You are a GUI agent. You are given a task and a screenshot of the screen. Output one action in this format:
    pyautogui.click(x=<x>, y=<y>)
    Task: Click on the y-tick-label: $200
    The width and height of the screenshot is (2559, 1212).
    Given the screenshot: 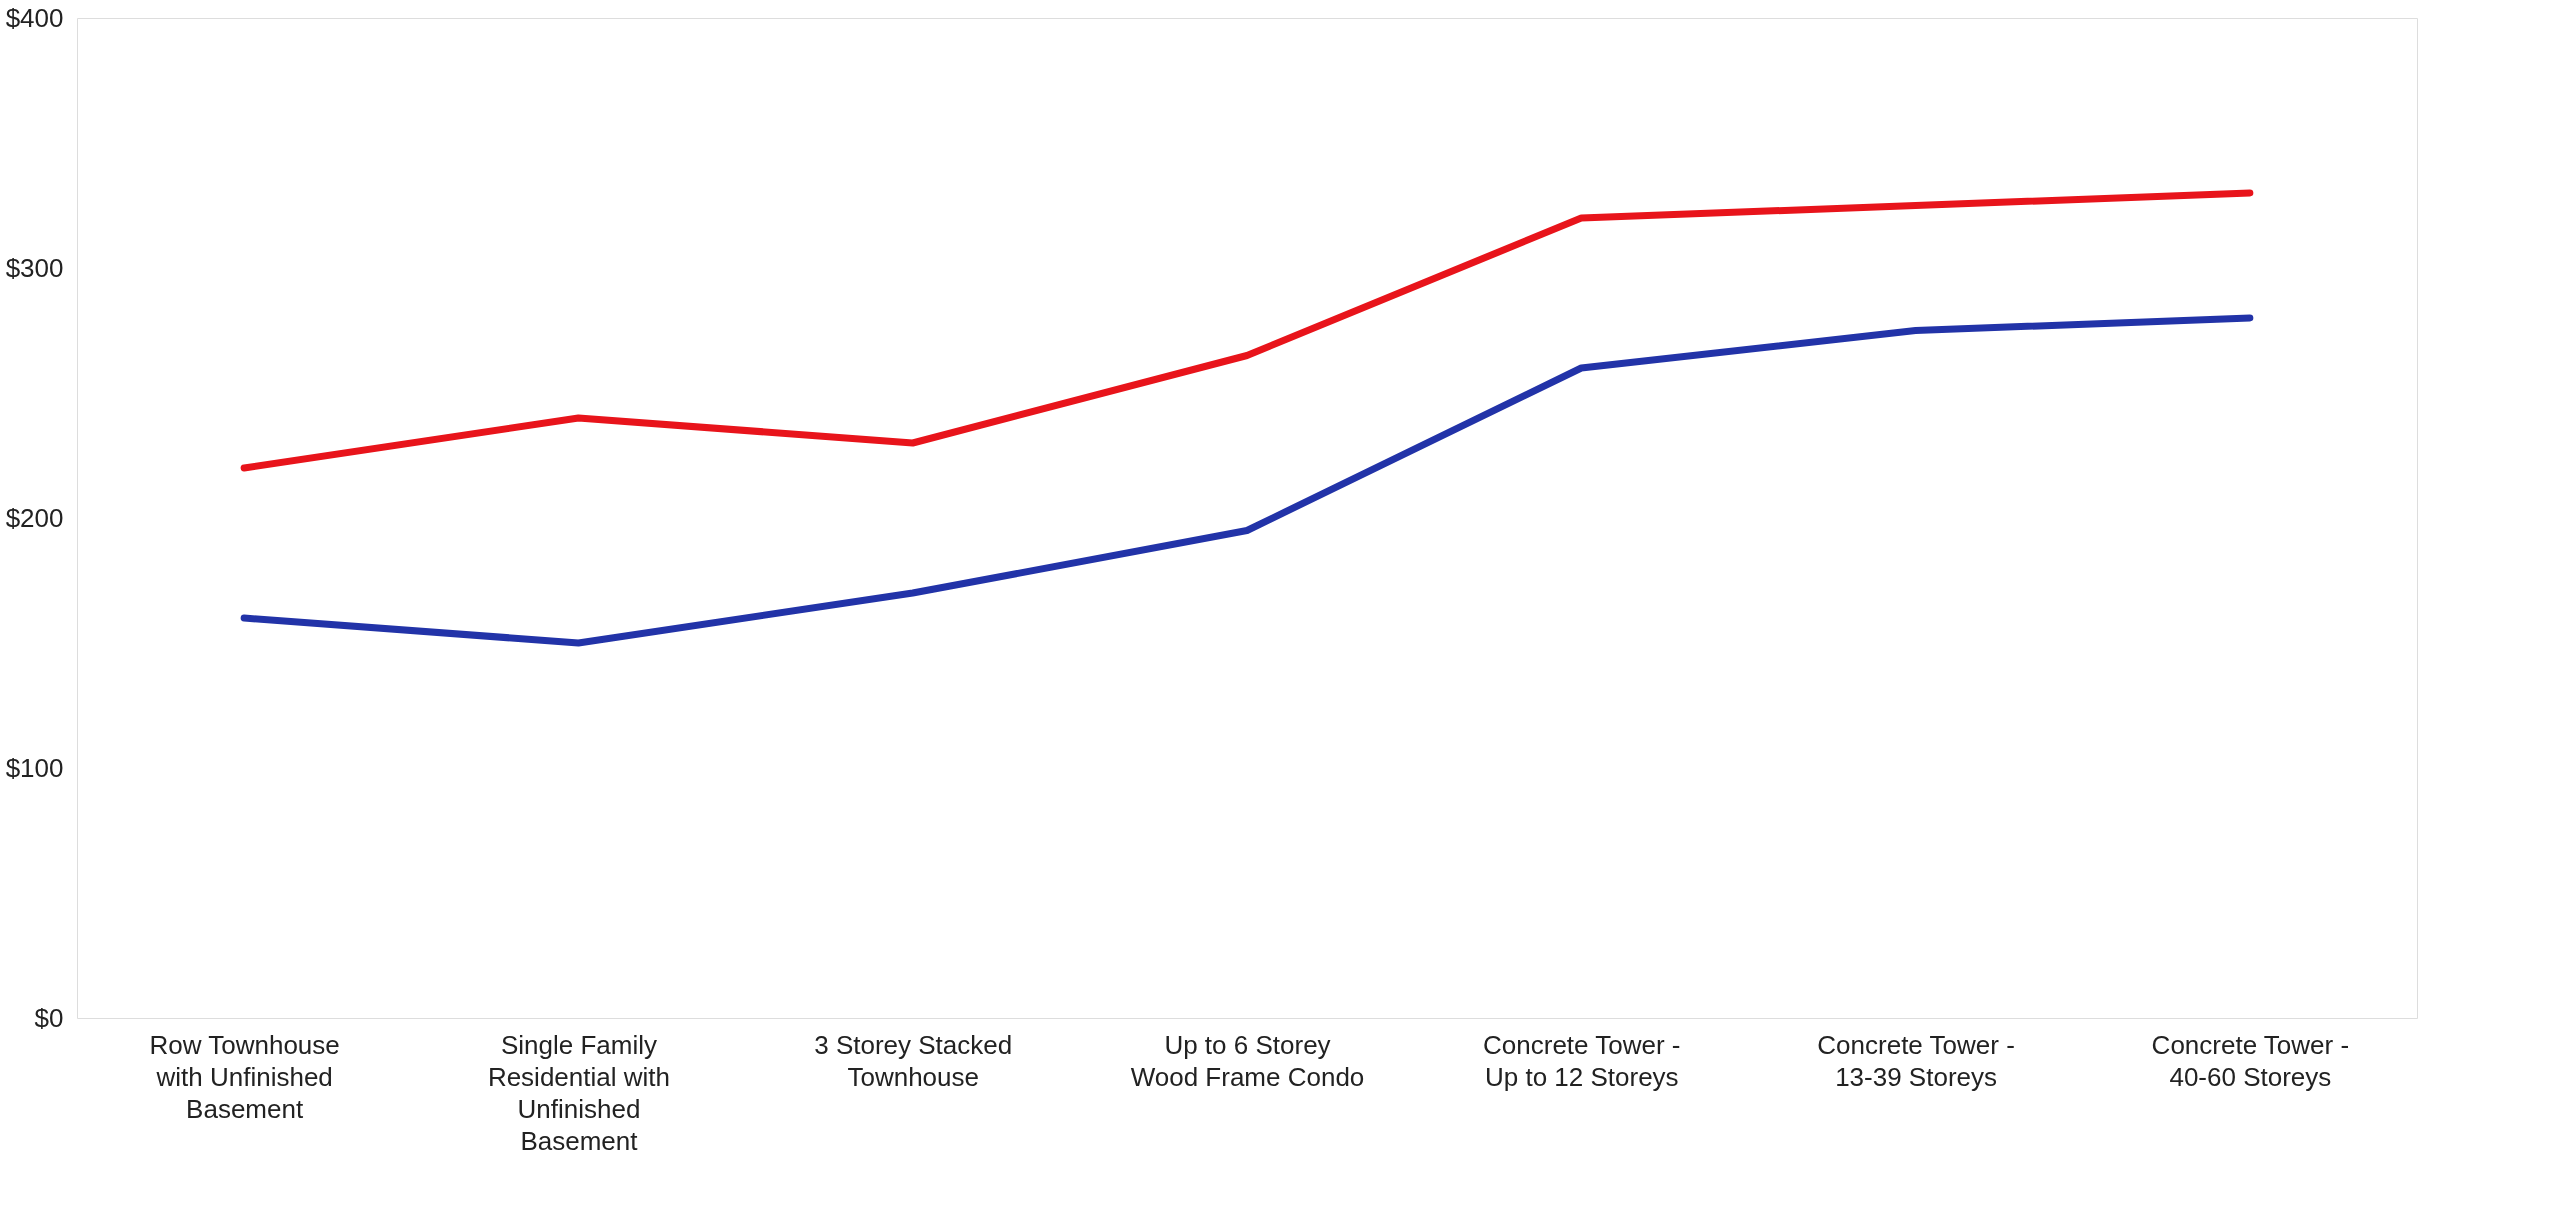 What is the action you would take?
    pyautogui.click(x=34, y=517)
    